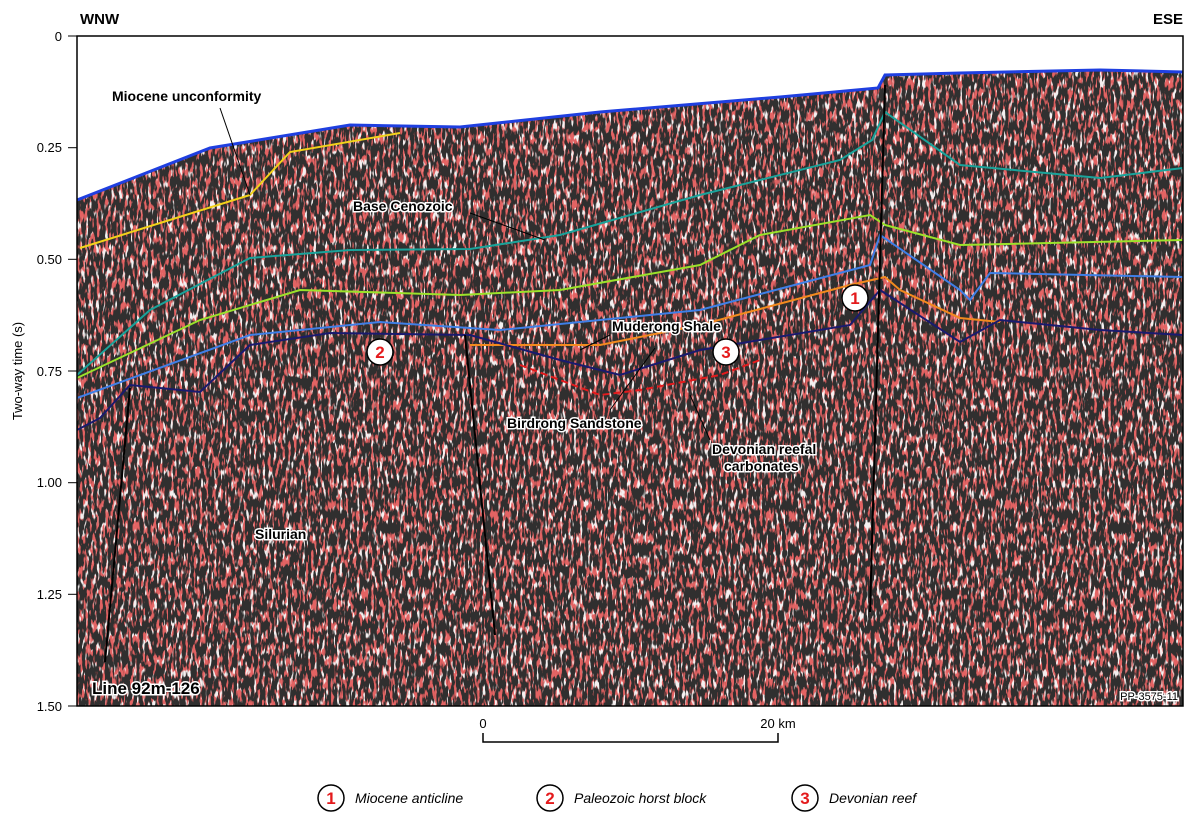 The width and height of the screenshot is (1200, 820). I want to click on label-miocene-unconformity: Miocene unconformity, so click(187, 96).